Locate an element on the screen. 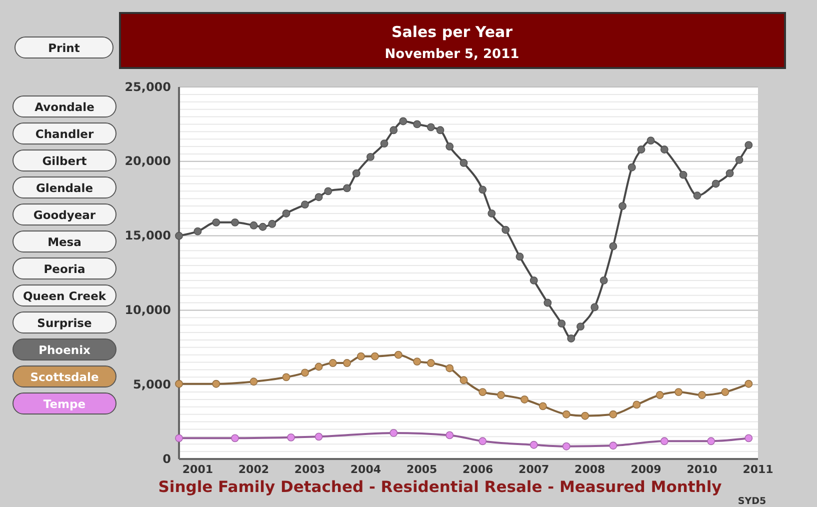 The width and height of the screenshot is (817, 507). x-tick-label: 2007 is located at coordinates (534, 469).